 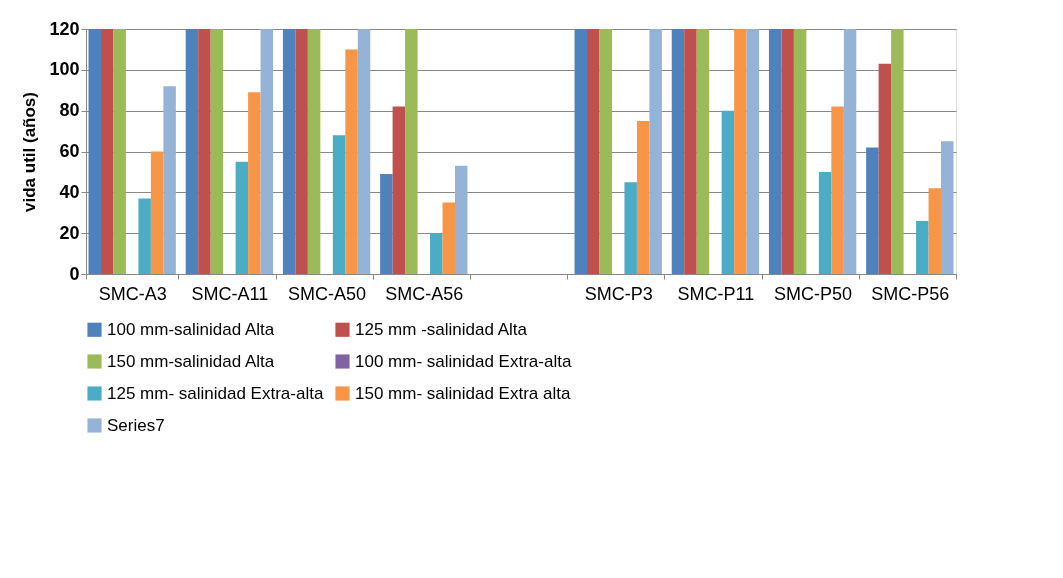 What do you see at coordinates (910, 293) in the screenshot?
I see `x-tick-label: SMC-P56` at bounding box center [910, 293].